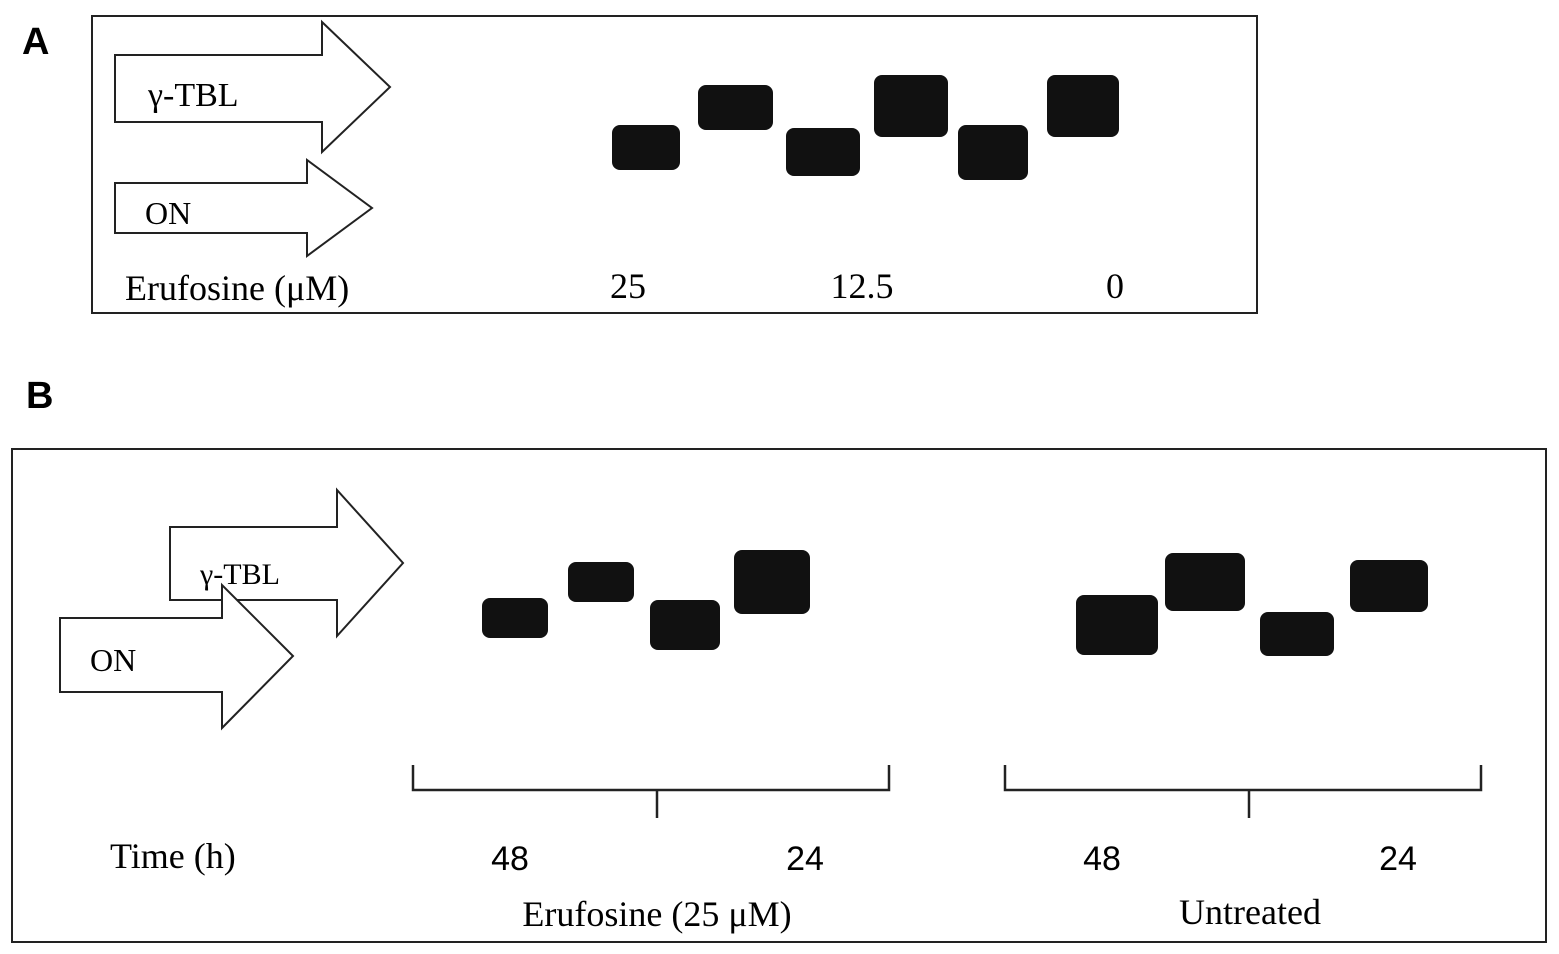 The height and width of the screenshot is (954, 1559). What do you see at coordinates (35, 42) in the screenshot?
I see `panel-label: A` at bounding box center [35, 42].